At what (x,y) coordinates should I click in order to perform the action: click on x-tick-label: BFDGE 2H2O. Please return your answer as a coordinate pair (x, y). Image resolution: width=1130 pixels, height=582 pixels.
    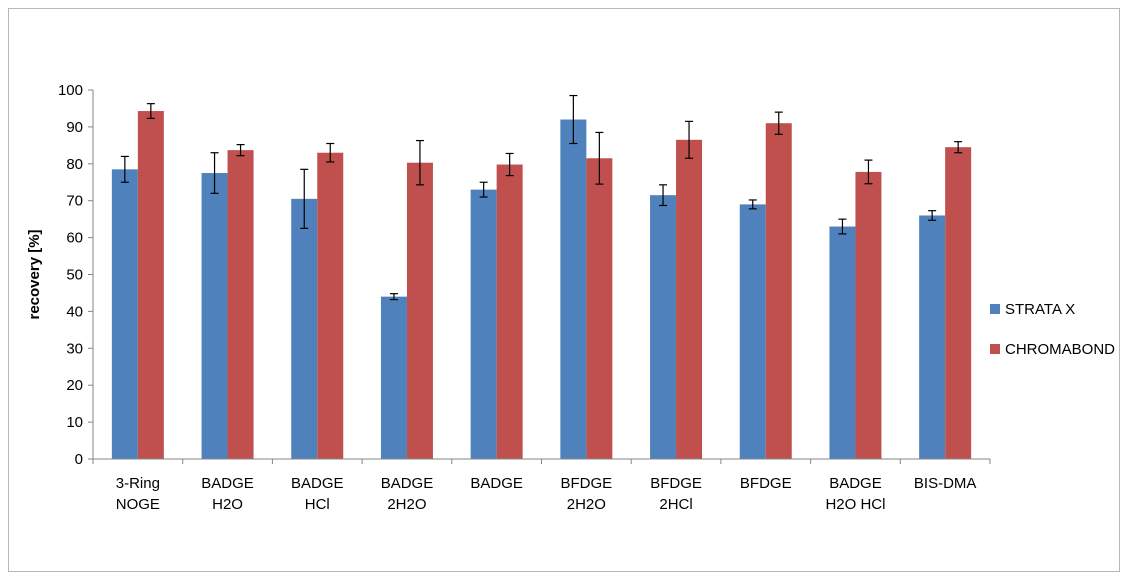
    Looking at the image, I should click on (587, 494).